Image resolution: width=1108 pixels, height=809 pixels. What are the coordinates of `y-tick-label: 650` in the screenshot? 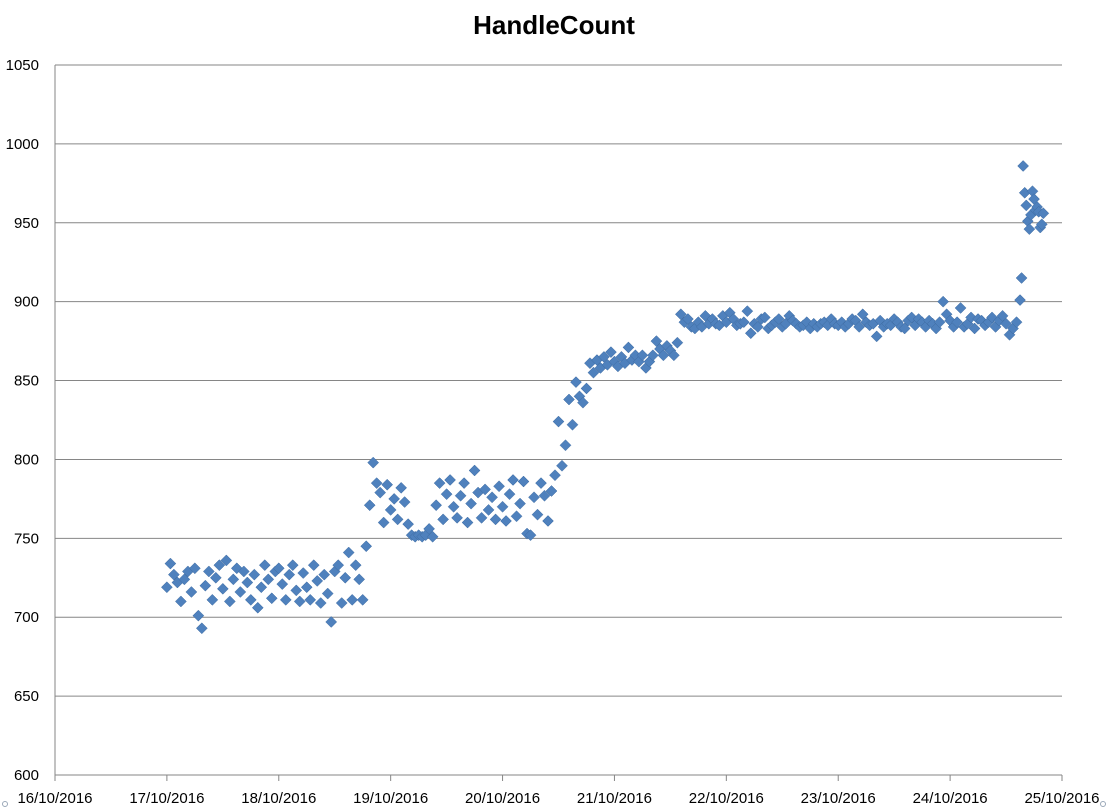 It's located at (26, 696).